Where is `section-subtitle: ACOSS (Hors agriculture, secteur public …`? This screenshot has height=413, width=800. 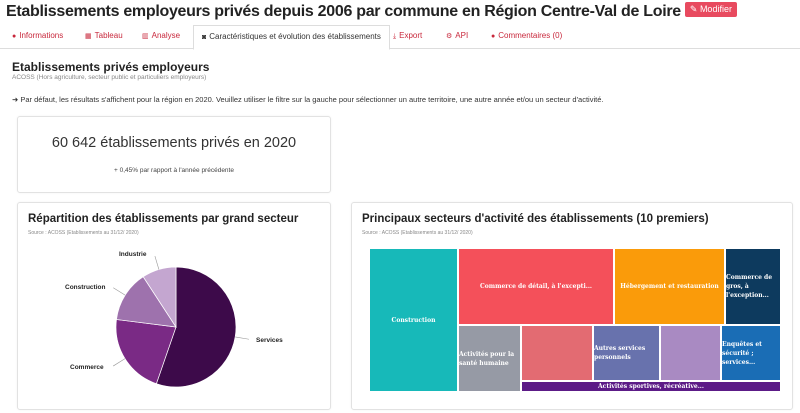
section-subtitle: ACOSS (Hors agriculture, secteur public … is located at coordinates (109, 77).